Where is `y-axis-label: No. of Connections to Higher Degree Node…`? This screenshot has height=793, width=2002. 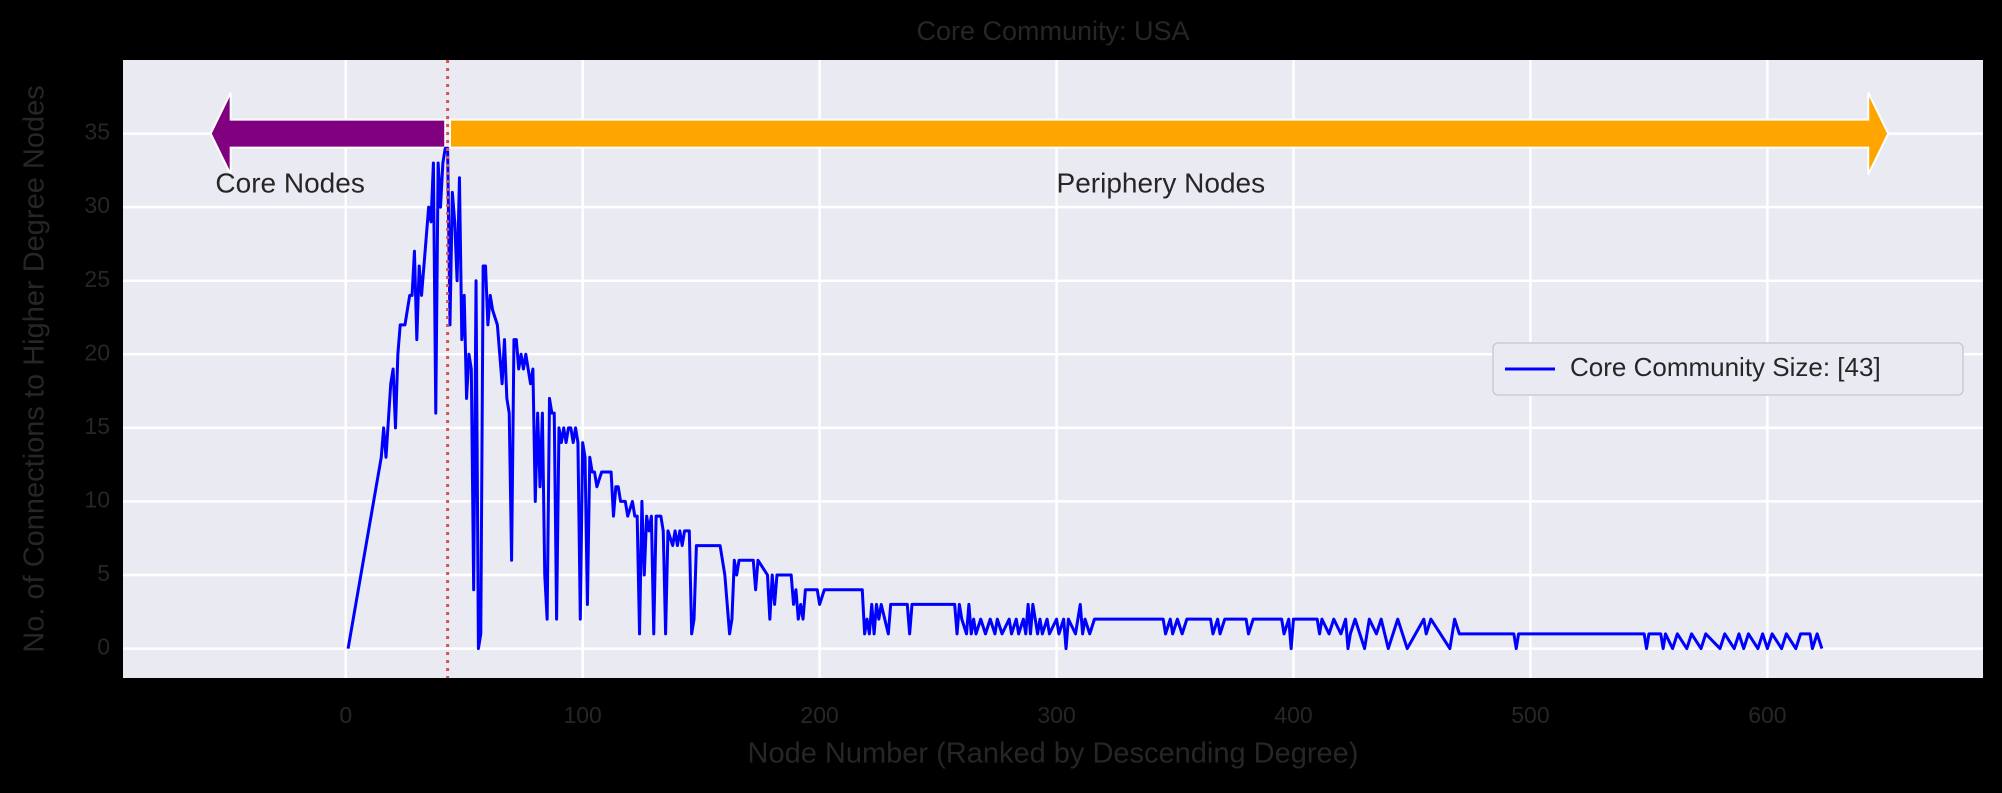 y-axis-label: No. of Connections to Higher Degree Node… is located at coordinates (35, 368).